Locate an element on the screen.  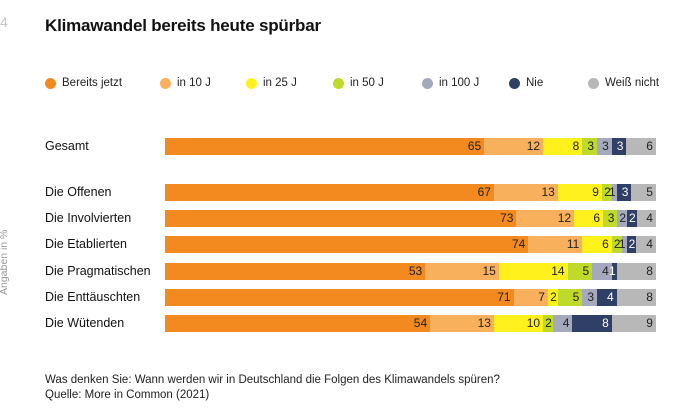
stacked-bar: 71 7 2 5 3 4 8 is located at coordinates (410, 297).